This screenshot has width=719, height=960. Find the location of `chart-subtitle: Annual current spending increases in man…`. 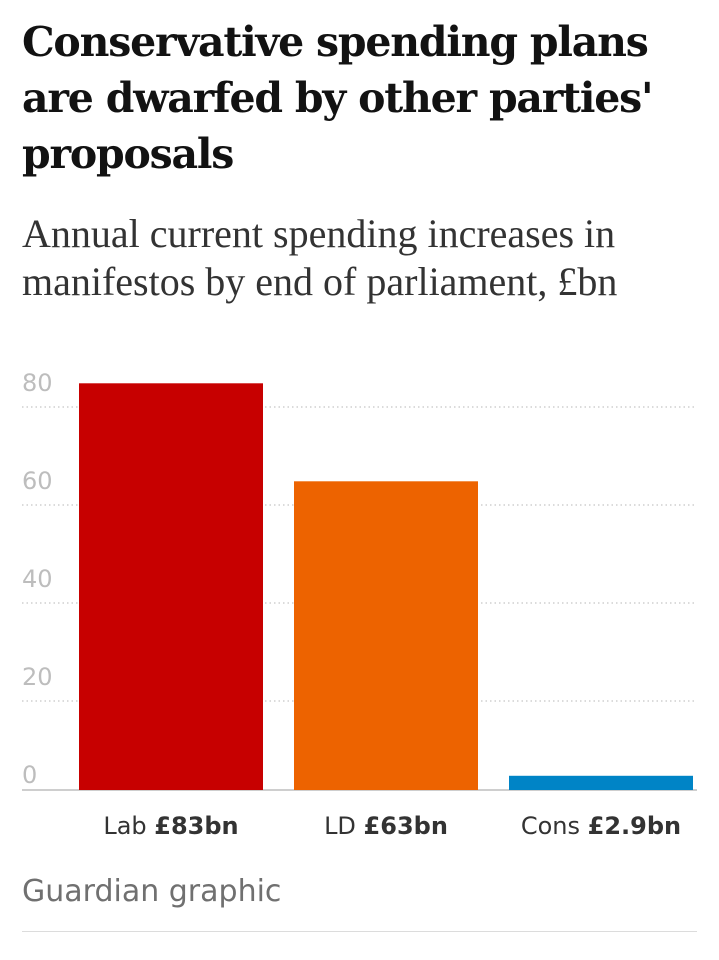

chart-subtitle: Annual current spending increases in man… is located at coordinates (320, 257).